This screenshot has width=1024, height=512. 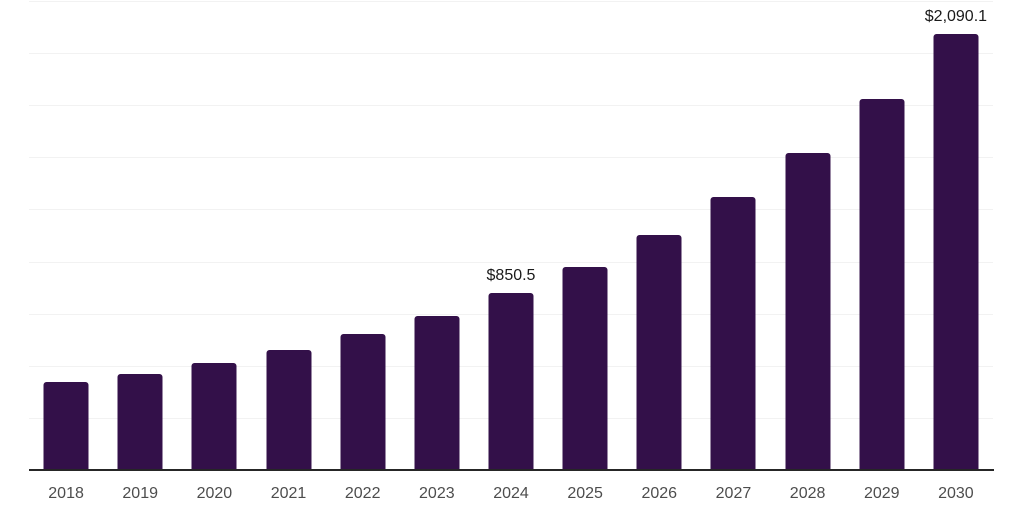 I want to click on x-tick-label-2028: 2028, so click(x=807, y=493).